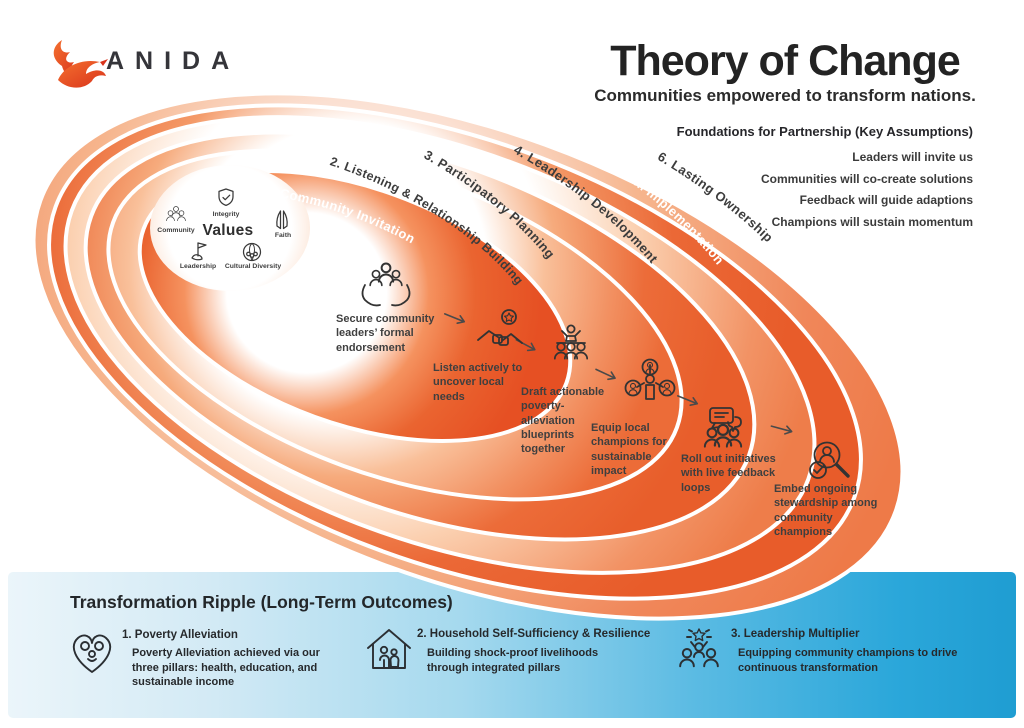  I want to click on arrow-step4-to-step5-icon, so click(688, 401).